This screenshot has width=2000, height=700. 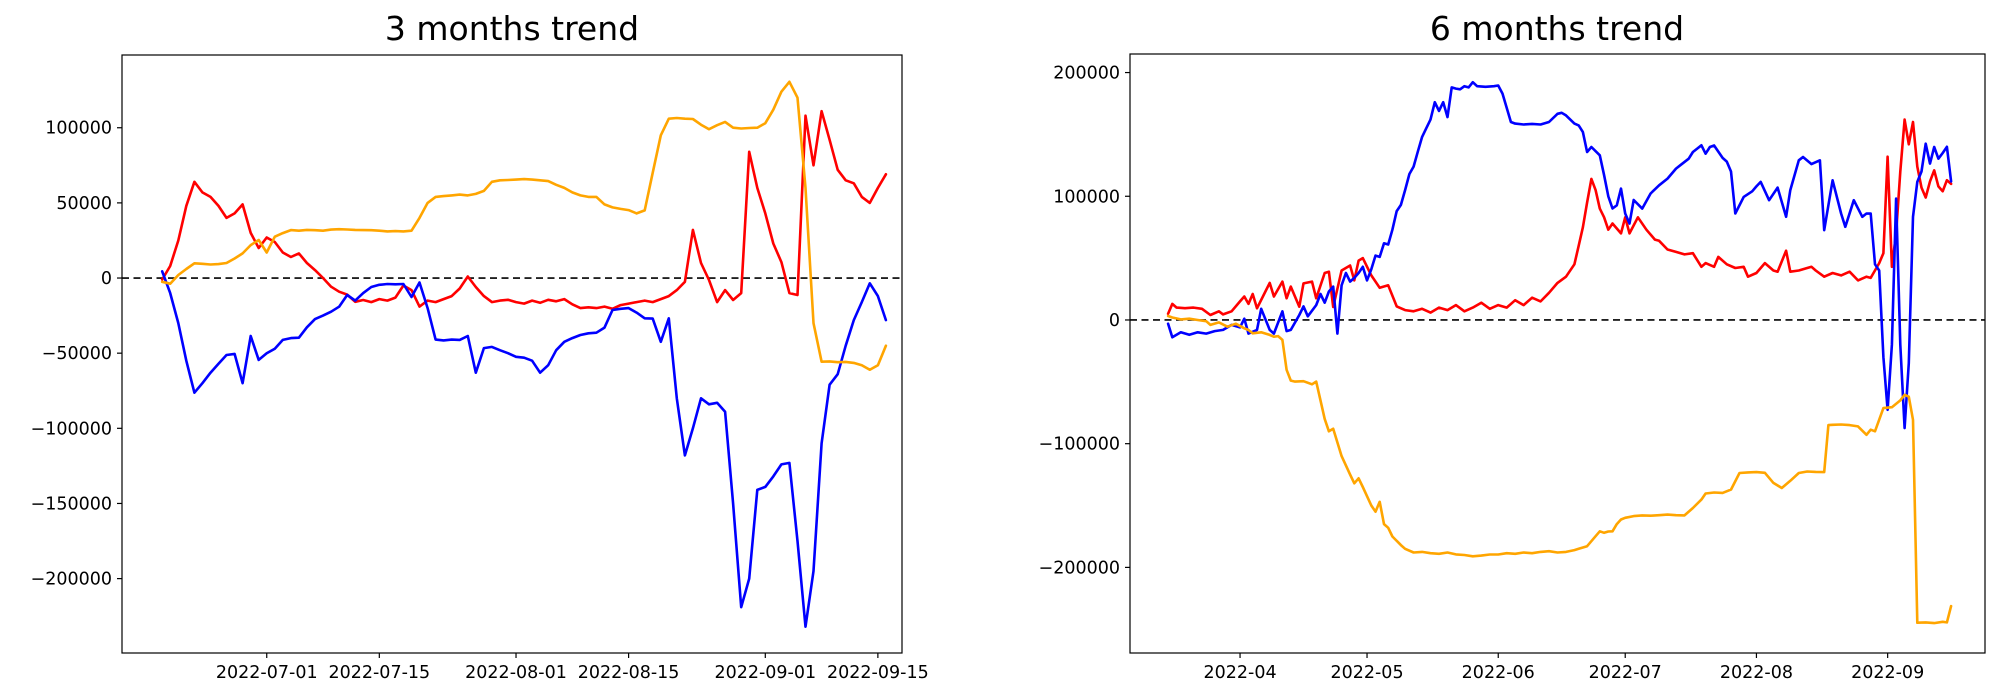 I want to click on x-tick-label: 2022-05, so click(x=1366, y=673).